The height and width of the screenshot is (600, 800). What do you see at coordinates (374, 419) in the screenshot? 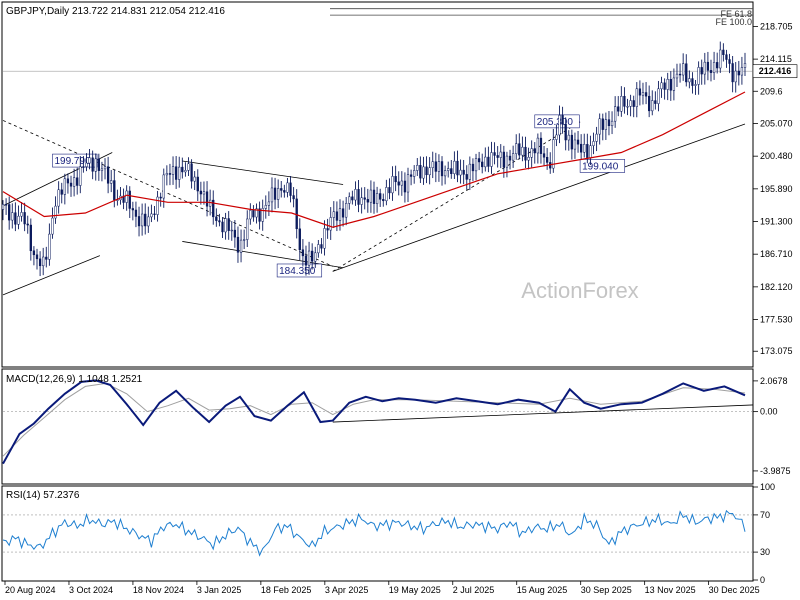
I see `macd-signal-line` at bounding box center [374, 419].